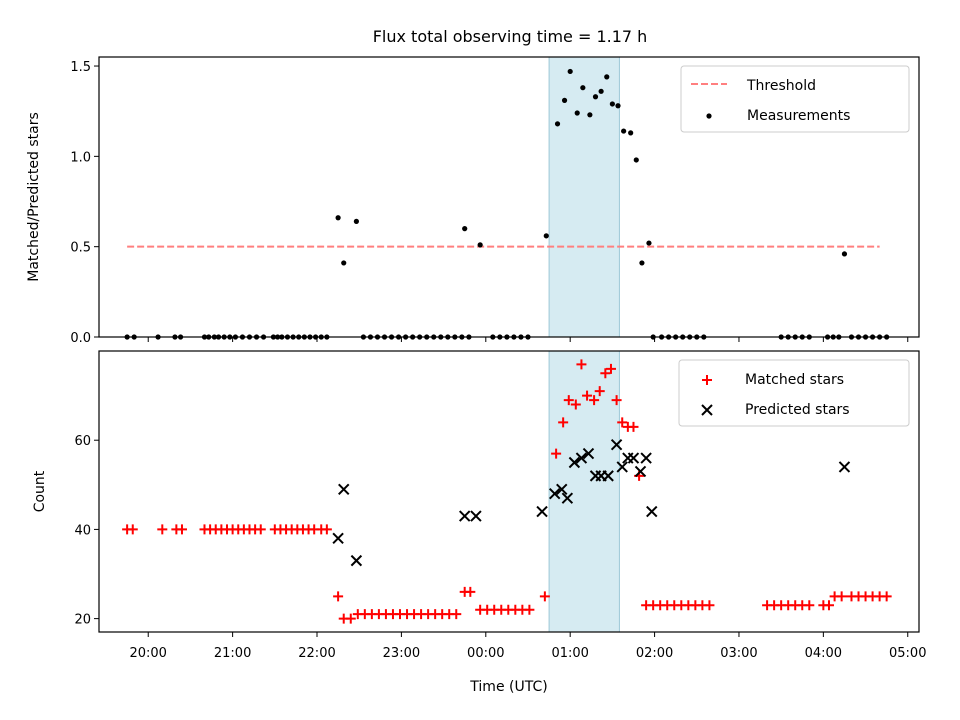  I want to click on legend-entry-label: Predicted stars, so click(797, 410).